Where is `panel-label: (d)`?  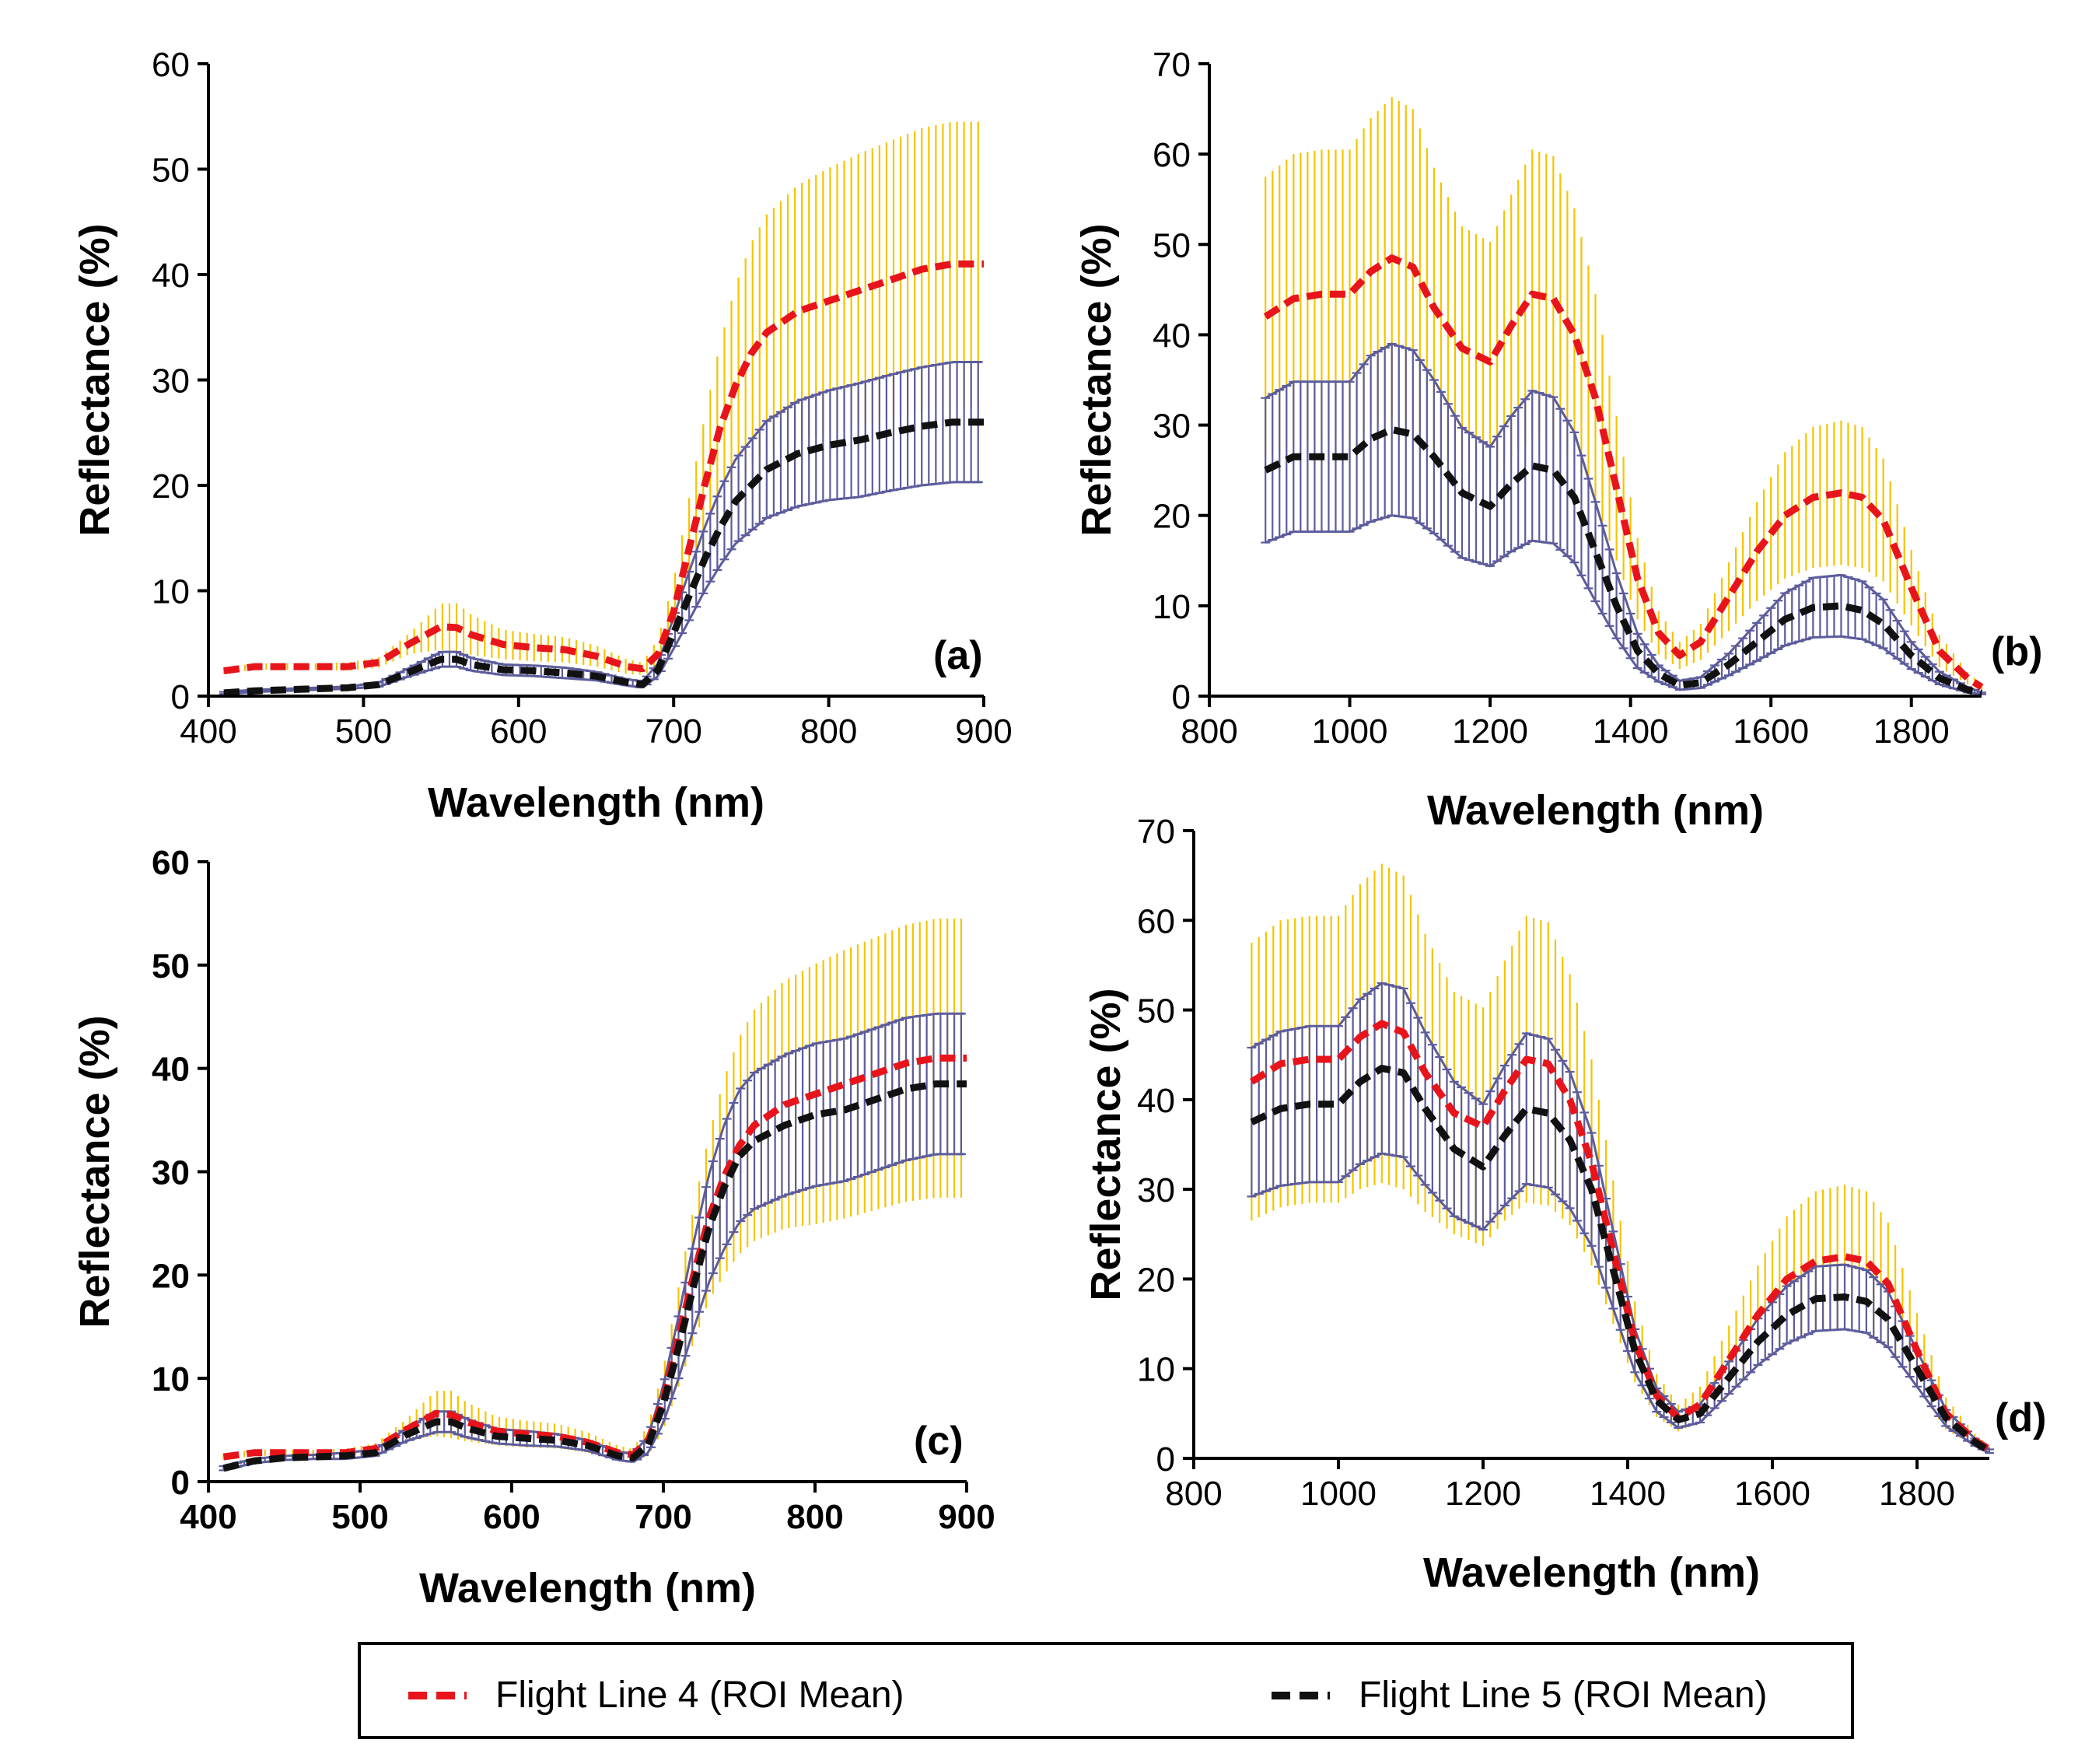 panel-label: (d) is located at coordinates (2020, 1418).